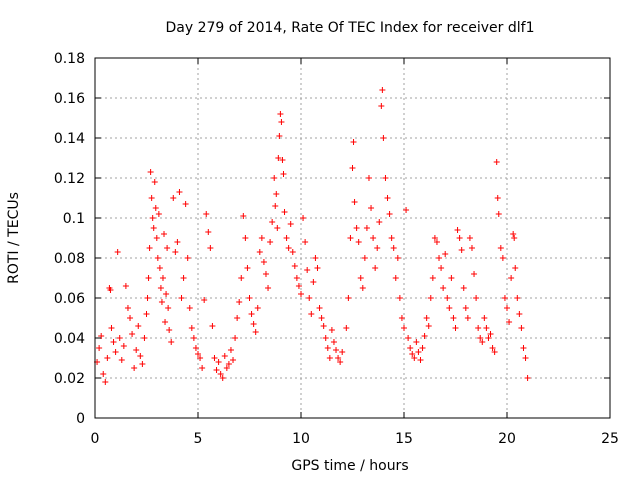 The height and width of the screenshot is (480, 640). I want to click on y-tick-label: 0.18, so click(69, 59).